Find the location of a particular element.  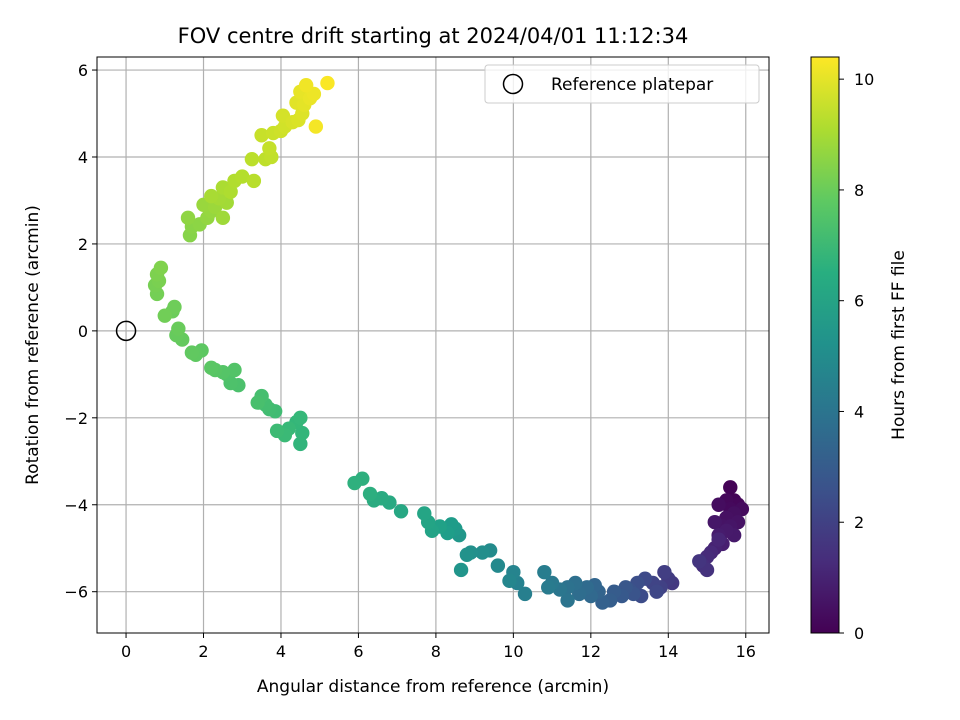

y-axis-label: Rotation from reference (arcmin) is located at coordinates (33, 345).